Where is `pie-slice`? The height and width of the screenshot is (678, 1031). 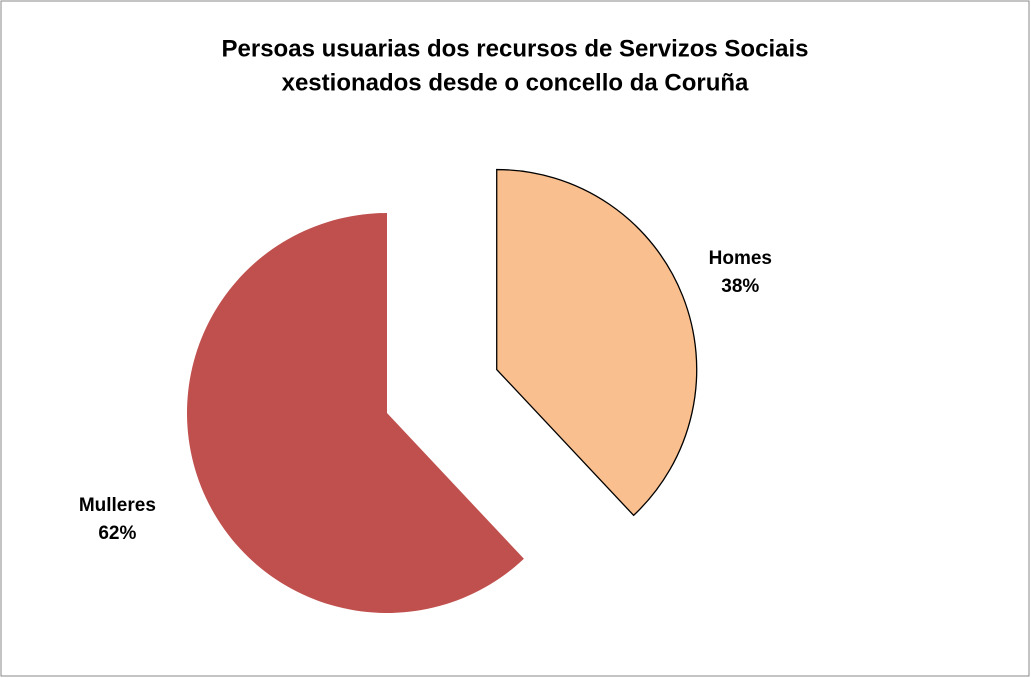 pie-slice is located at coordinates (597, 342).